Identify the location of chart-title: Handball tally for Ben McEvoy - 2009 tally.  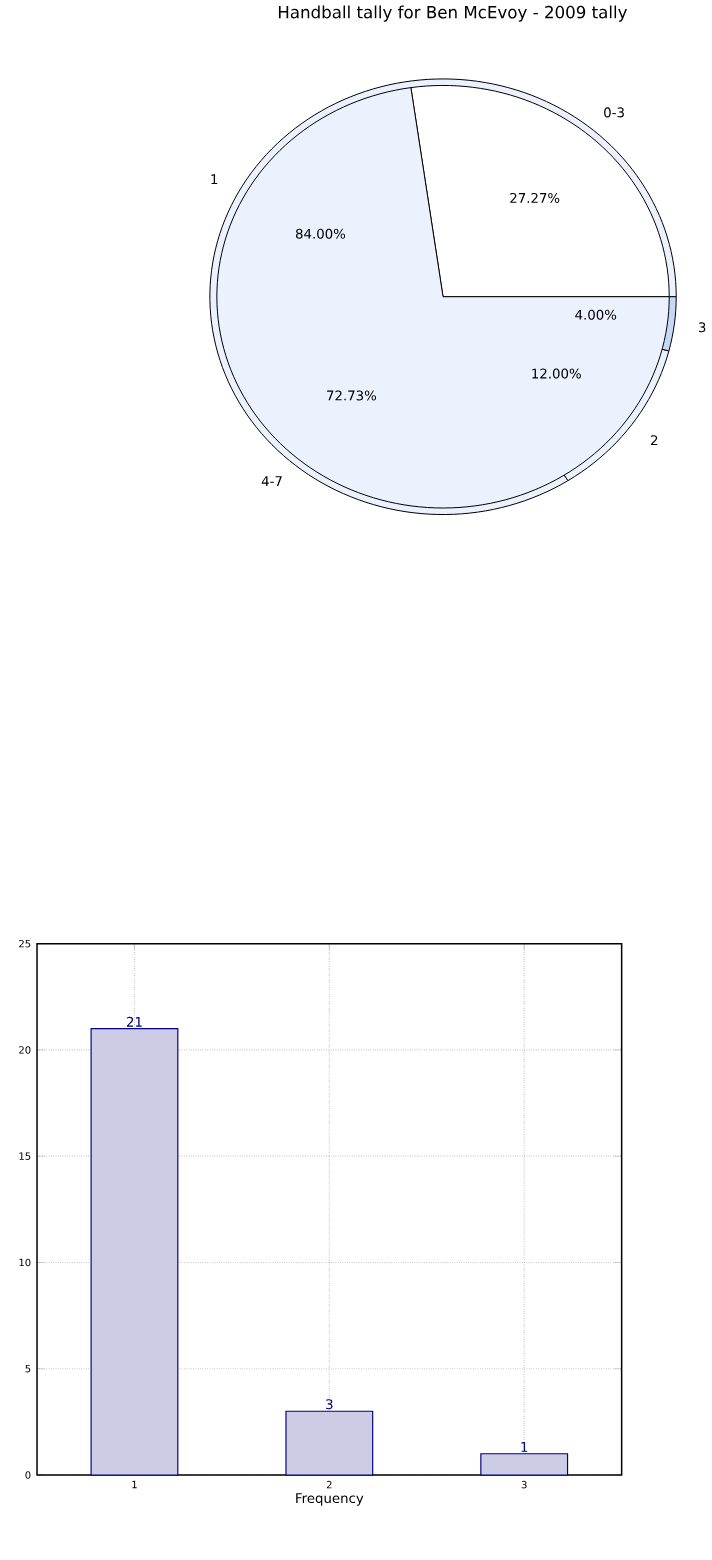
(453, 13).